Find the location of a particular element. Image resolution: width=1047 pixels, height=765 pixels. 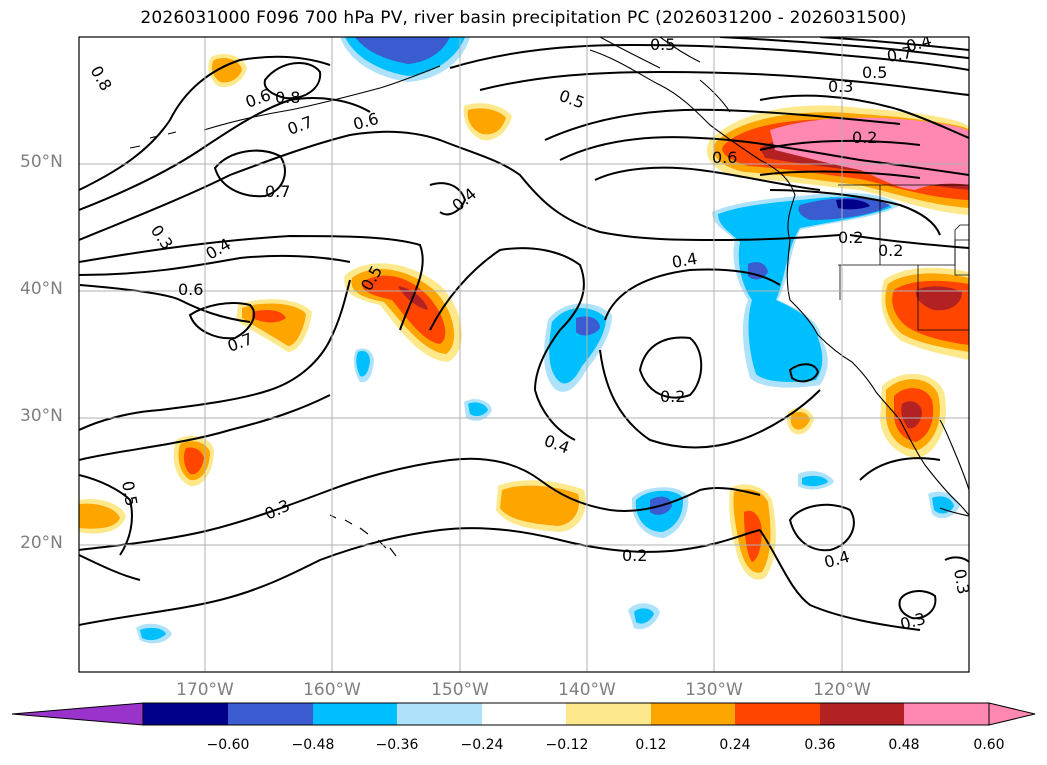

lon-label-140w: 140°W is located at coordinates (587, 690).